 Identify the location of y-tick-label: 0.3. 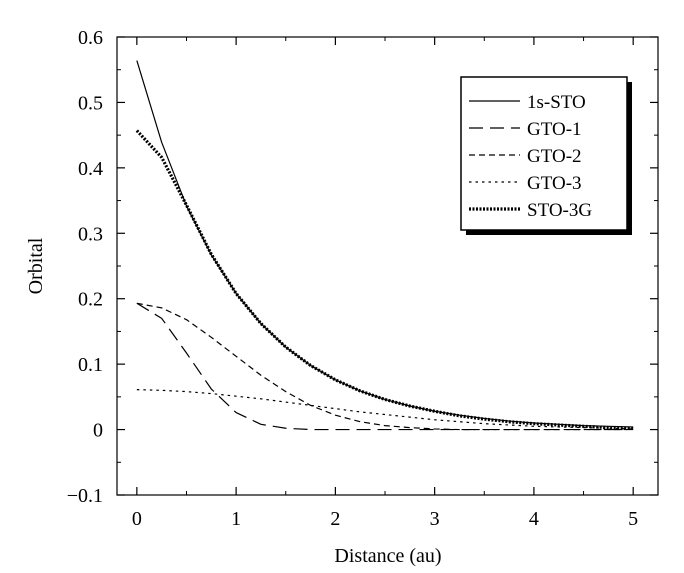
(90, 234).